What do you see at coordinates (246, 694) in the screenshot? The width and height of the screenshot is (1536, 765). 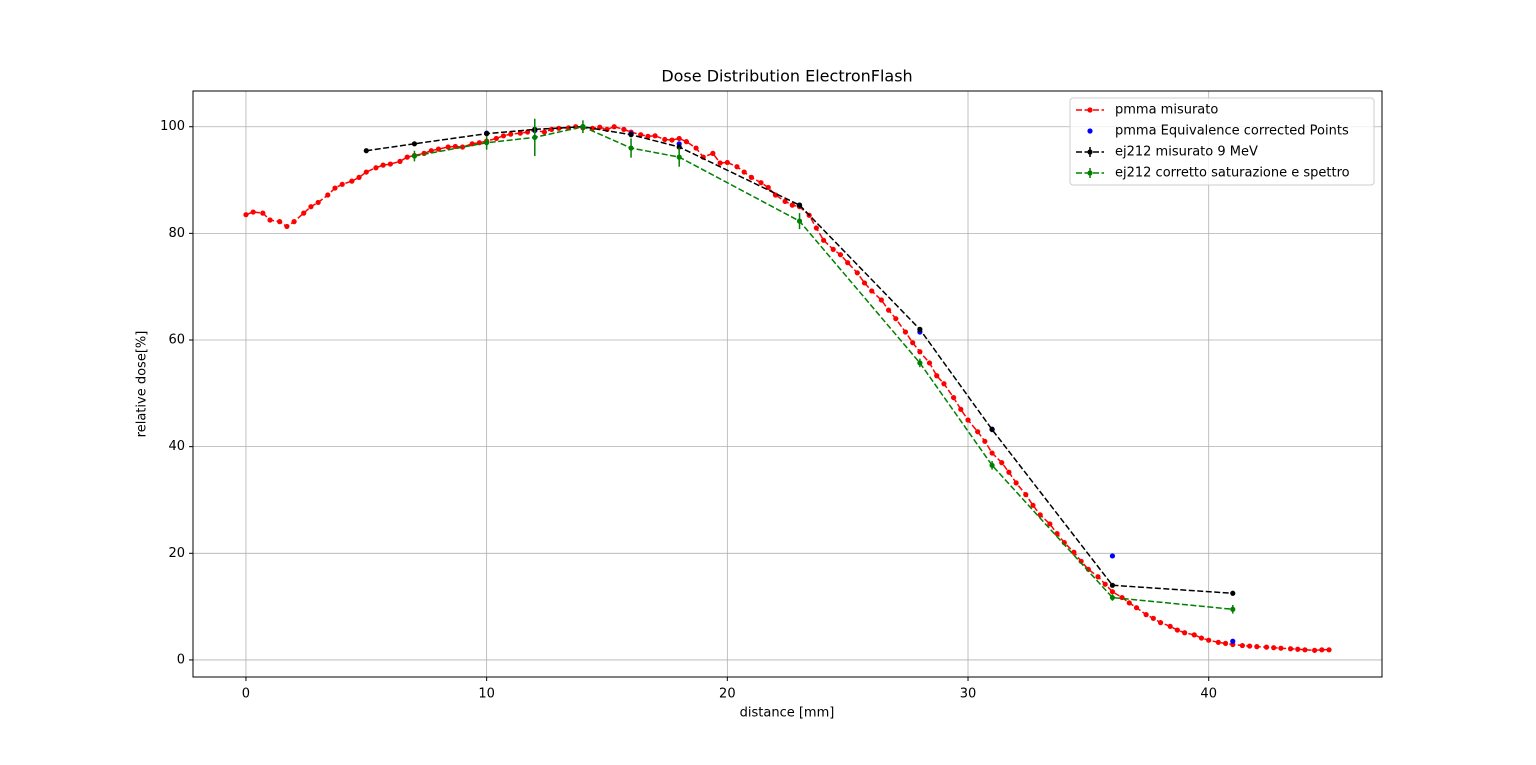 I see `x-tick-label: 0` at bounding box center [246, 694].